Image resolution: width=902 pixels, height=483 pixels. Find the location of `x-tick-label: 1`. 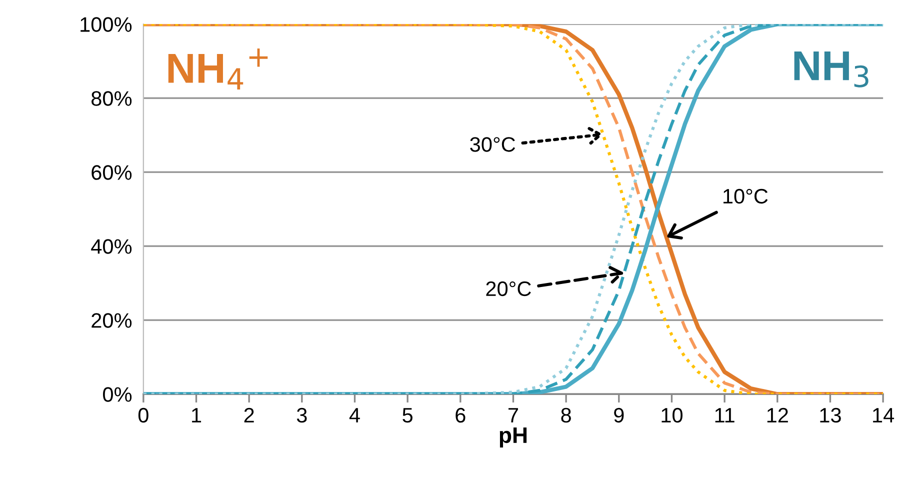

x-tick-label: 1 is located at coordinates (197, 415).